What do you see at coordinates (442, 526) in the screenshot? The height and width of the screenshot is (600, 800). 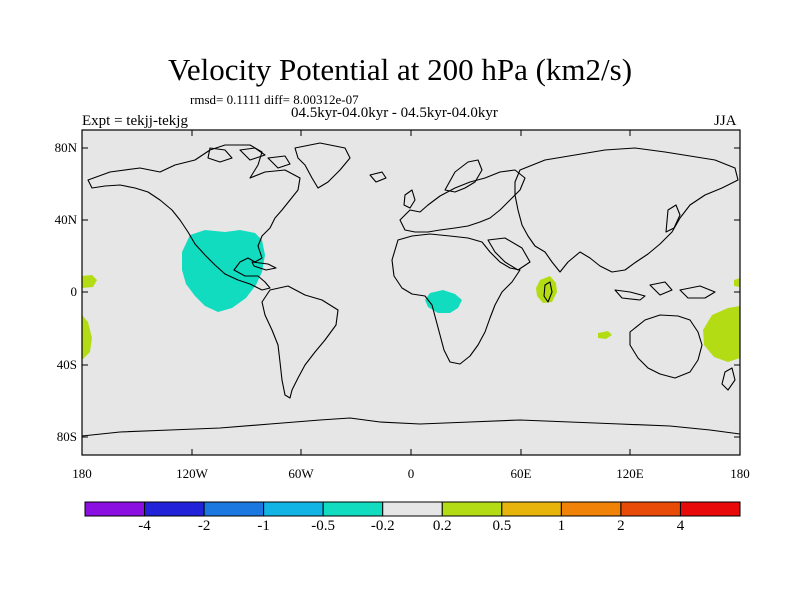 I see `colorbar-label: 0.2` at bounding box center [442, 526].